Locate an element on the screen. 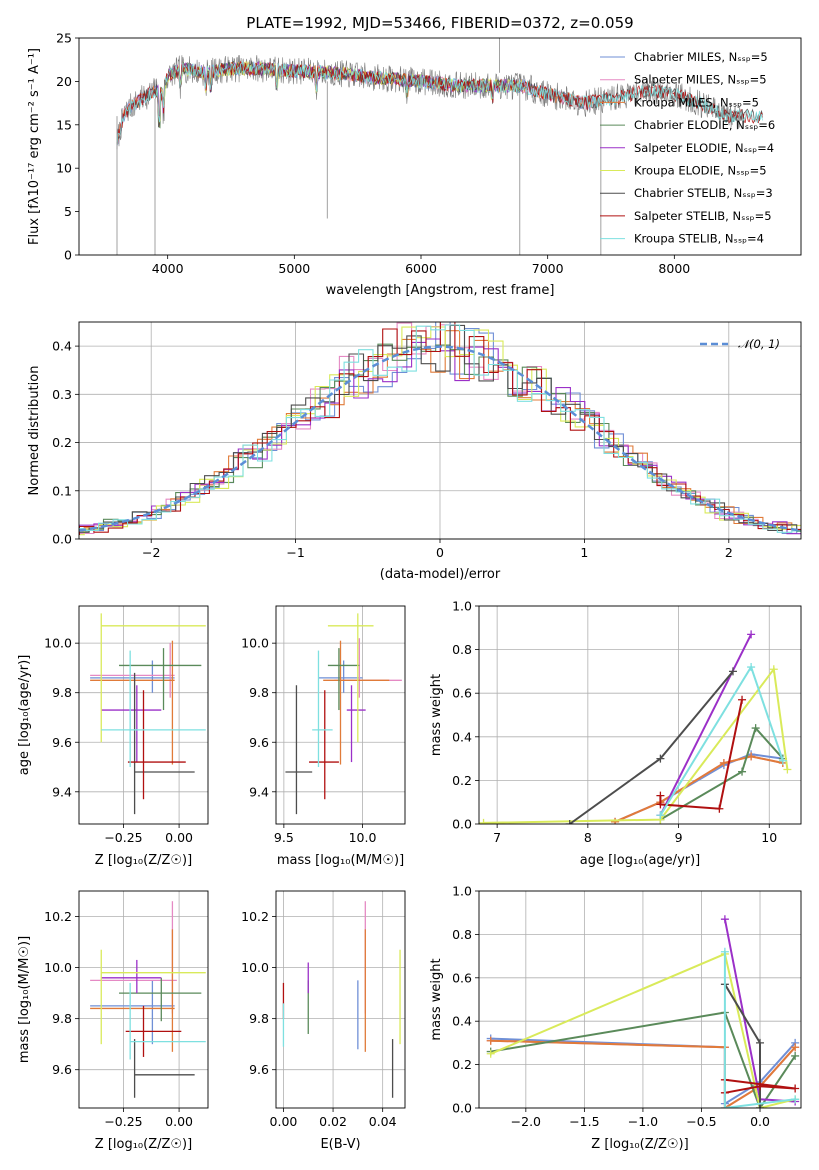 The image size is (819, 1170). y-tick-label: 10 is located at coordinates (64, 168).